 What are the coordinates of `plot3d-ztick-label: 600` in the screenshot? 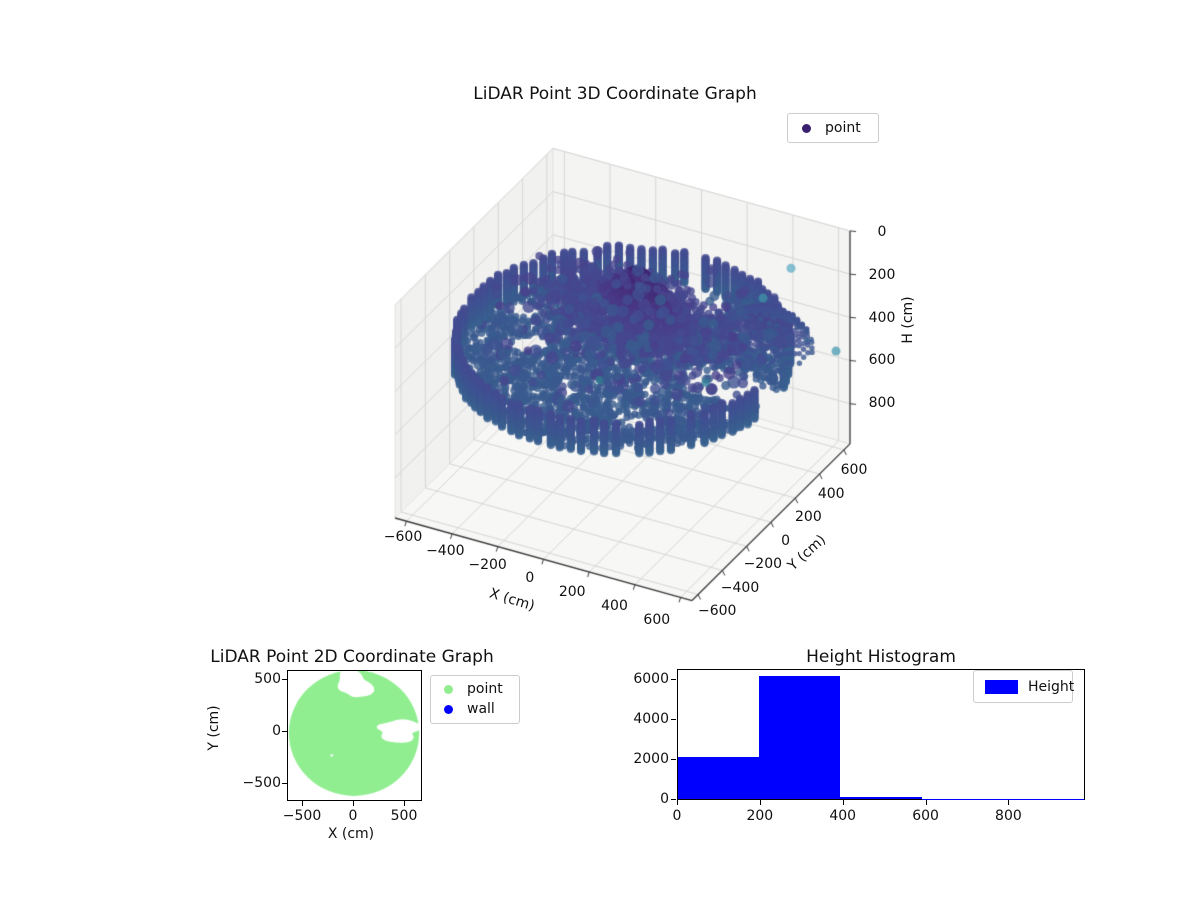 It's located at (882, 360).